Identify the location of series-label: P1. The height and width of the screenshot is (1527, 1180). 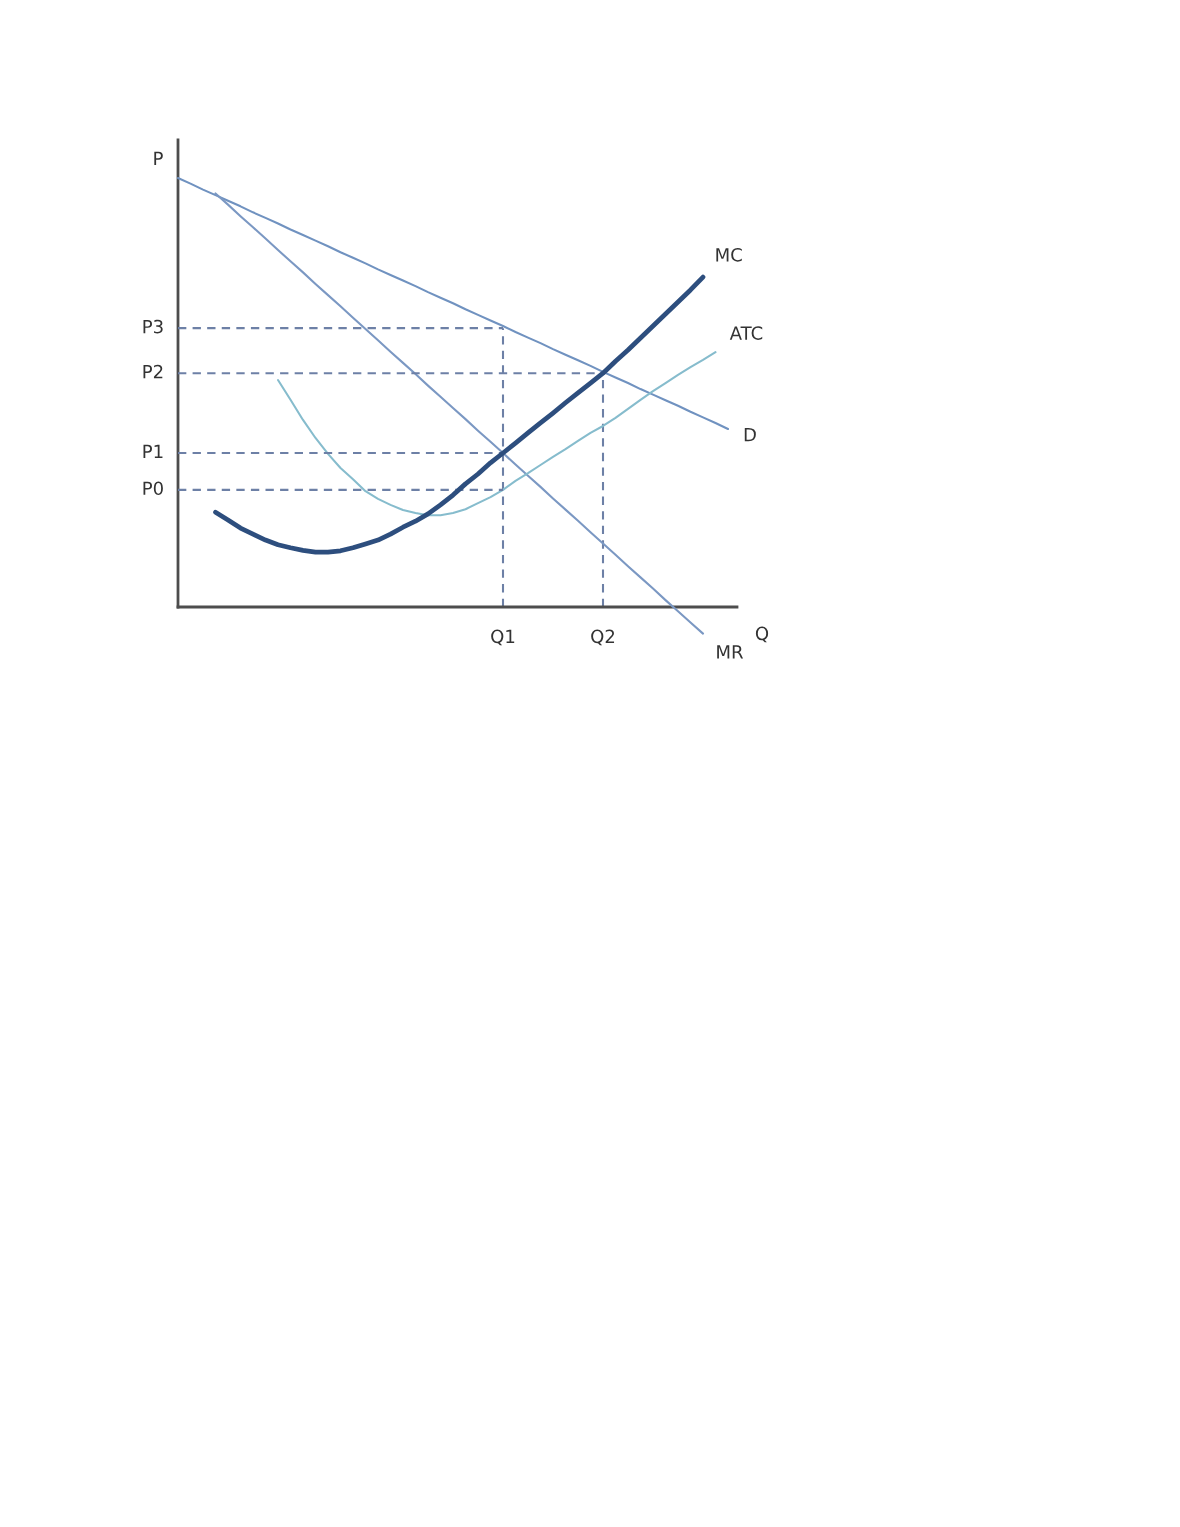
(153, 451).